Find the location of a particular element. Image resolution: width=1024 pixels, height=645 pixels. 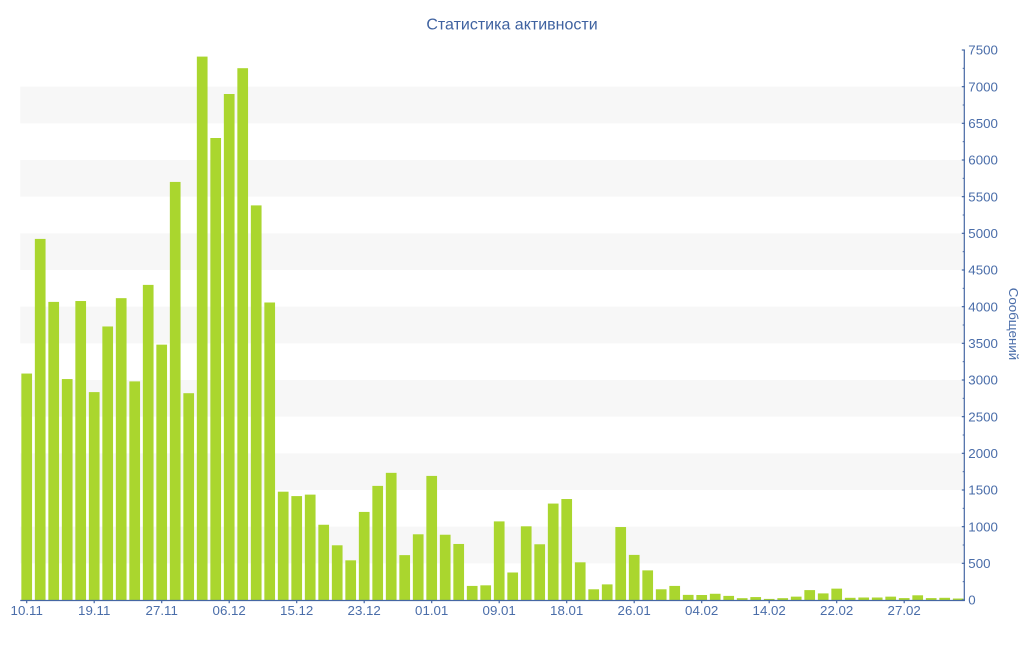

svg-text: Статистика активности is located at coordinates (511, 25).